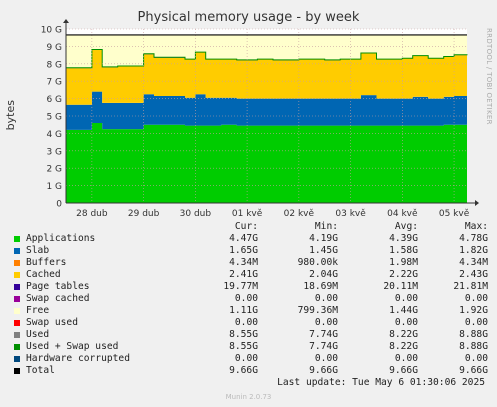 The width and height of the screenshot is (497, 407). I want to click on legend-cur: 19.77M, so click(240, 286).